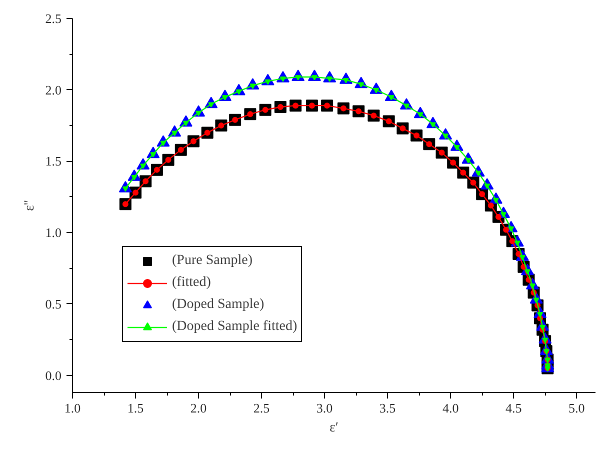 The width and height of the screenshot is (605, 468). Describe the element at coordinates (135, 408) in the screenshot. I see `x-tick-label: 1.5` at that location.